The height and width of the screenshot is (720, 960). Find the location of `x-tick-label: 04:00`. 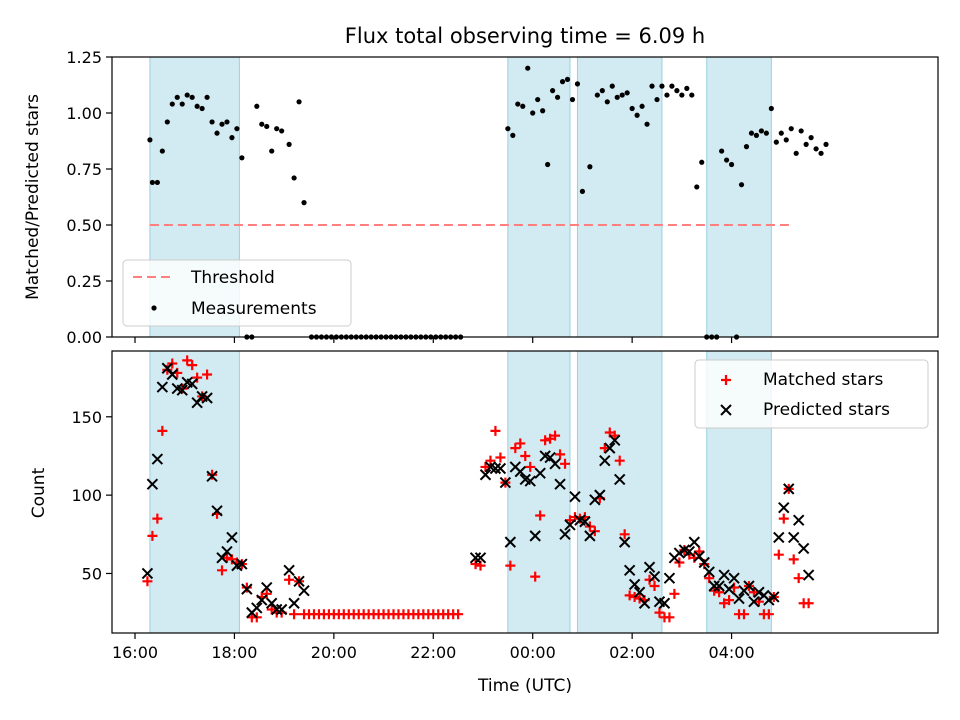

x-tick-label: 04:00 is located at coordinates (732, 652).